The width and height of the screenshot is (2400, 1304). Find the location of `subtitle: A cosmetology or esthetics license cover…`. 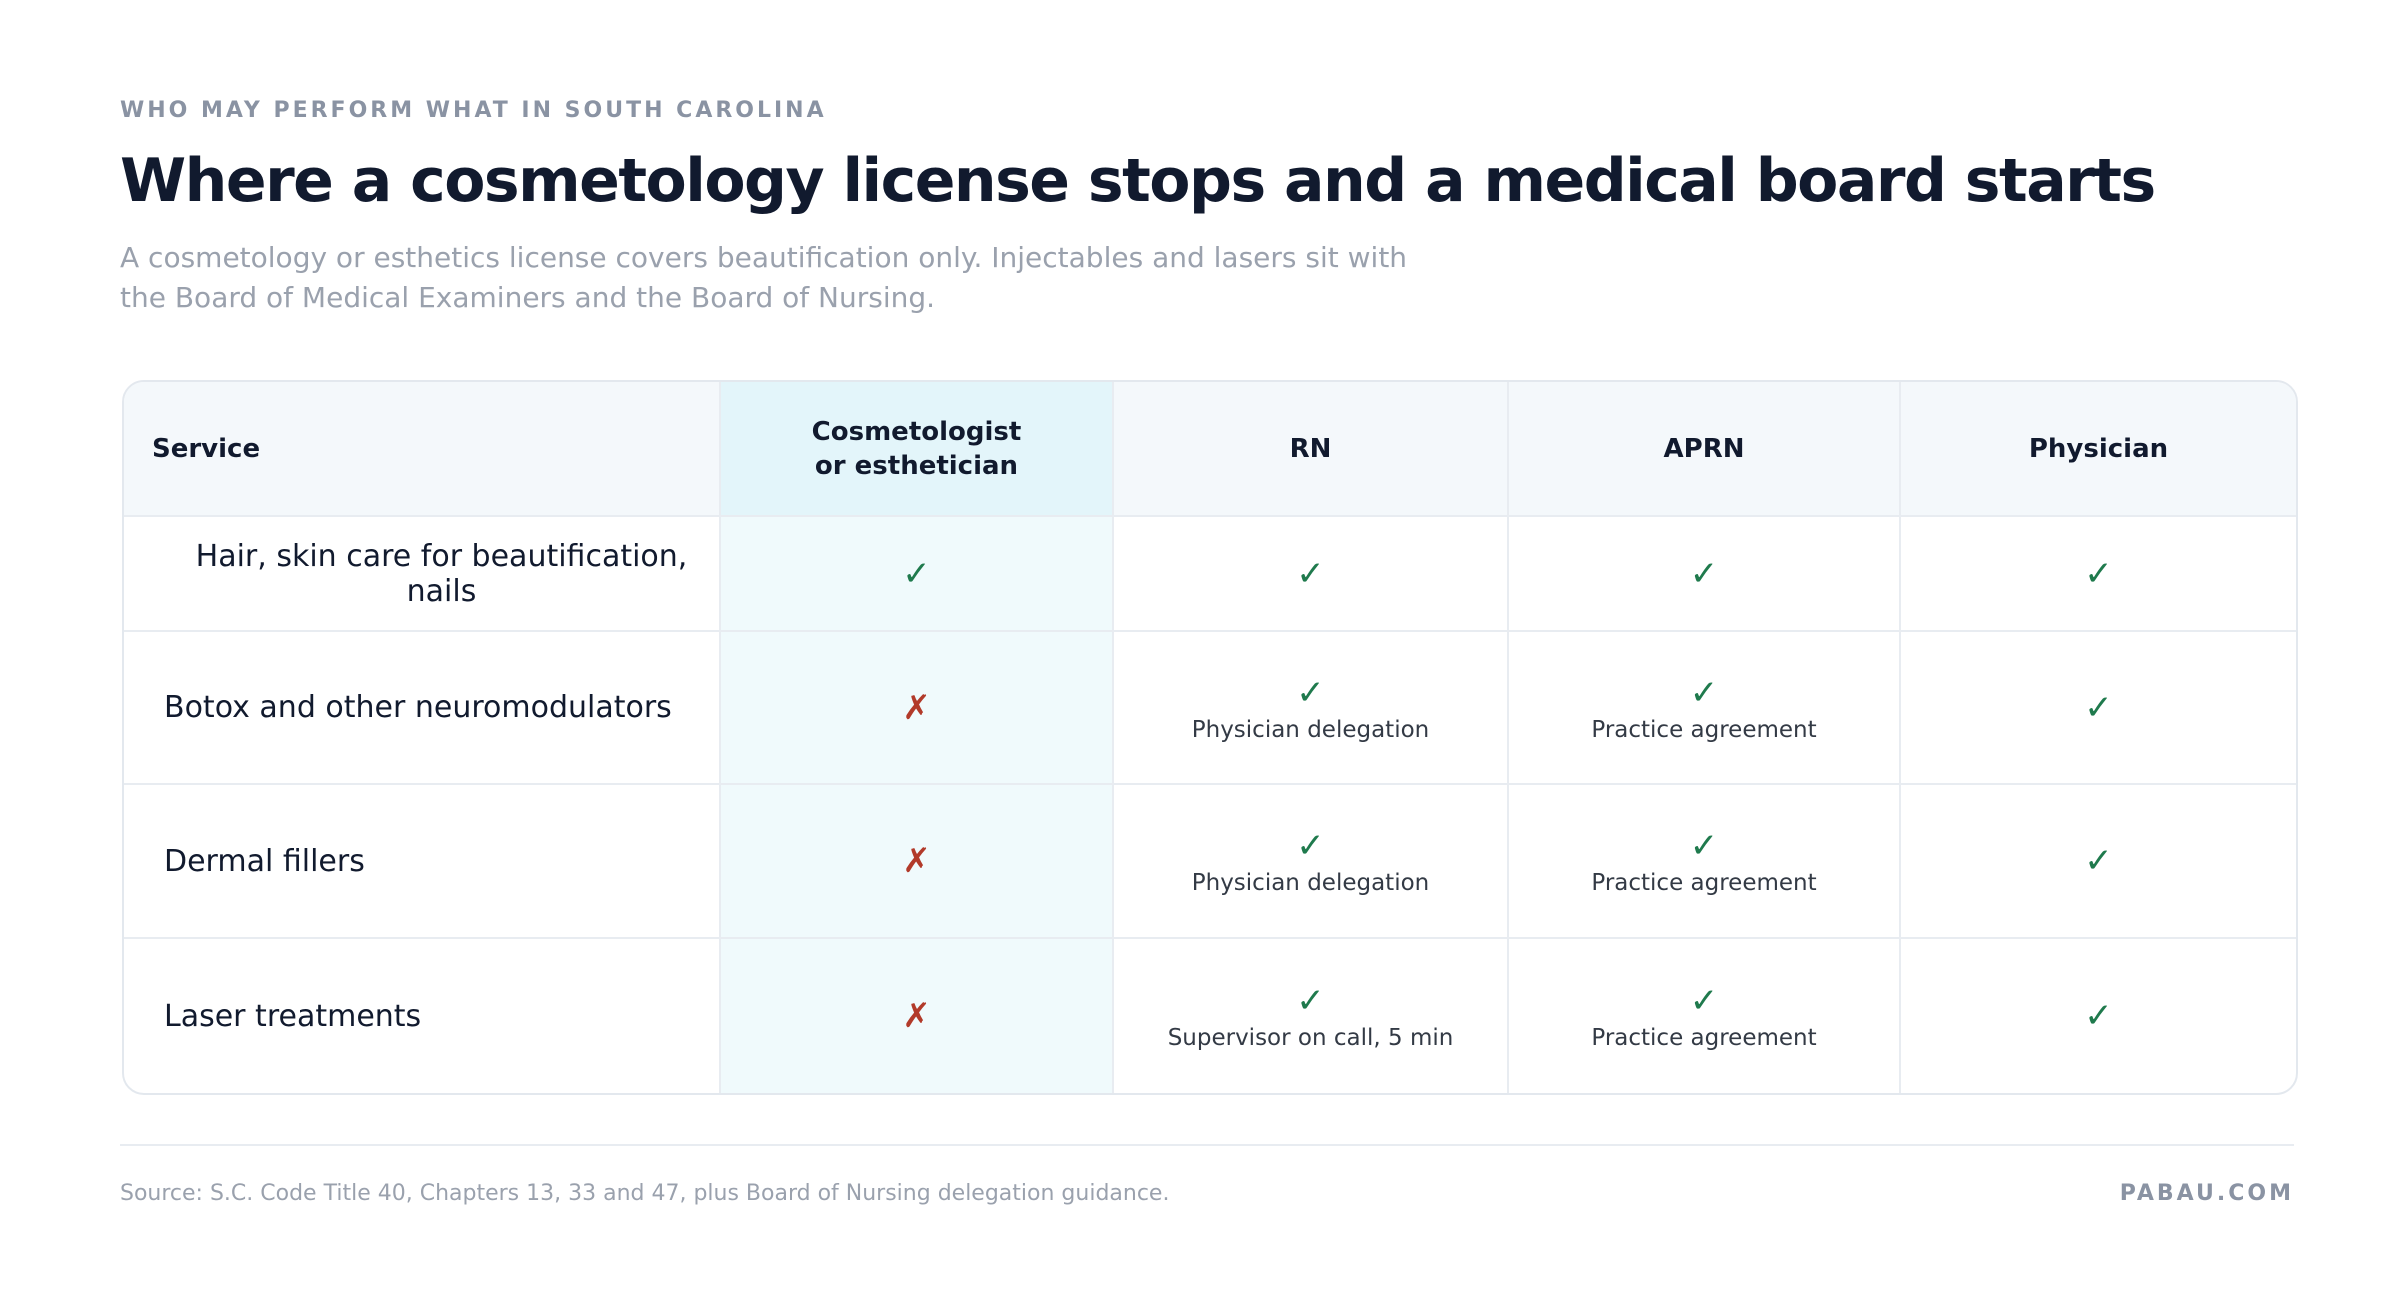

subtitle: A cosmetology or esthetics license cover… is located at coordinates (764, 277).